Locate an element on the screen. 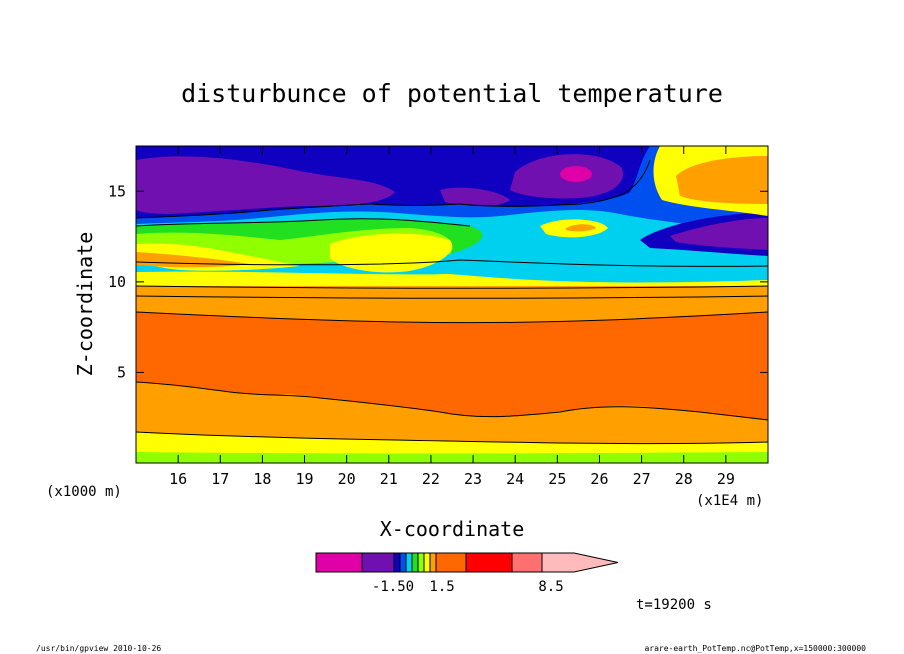 Image resolution: width=904 pixels, height=654 pixels. x-tick-label: 21 is located at coordinates (389, 479).